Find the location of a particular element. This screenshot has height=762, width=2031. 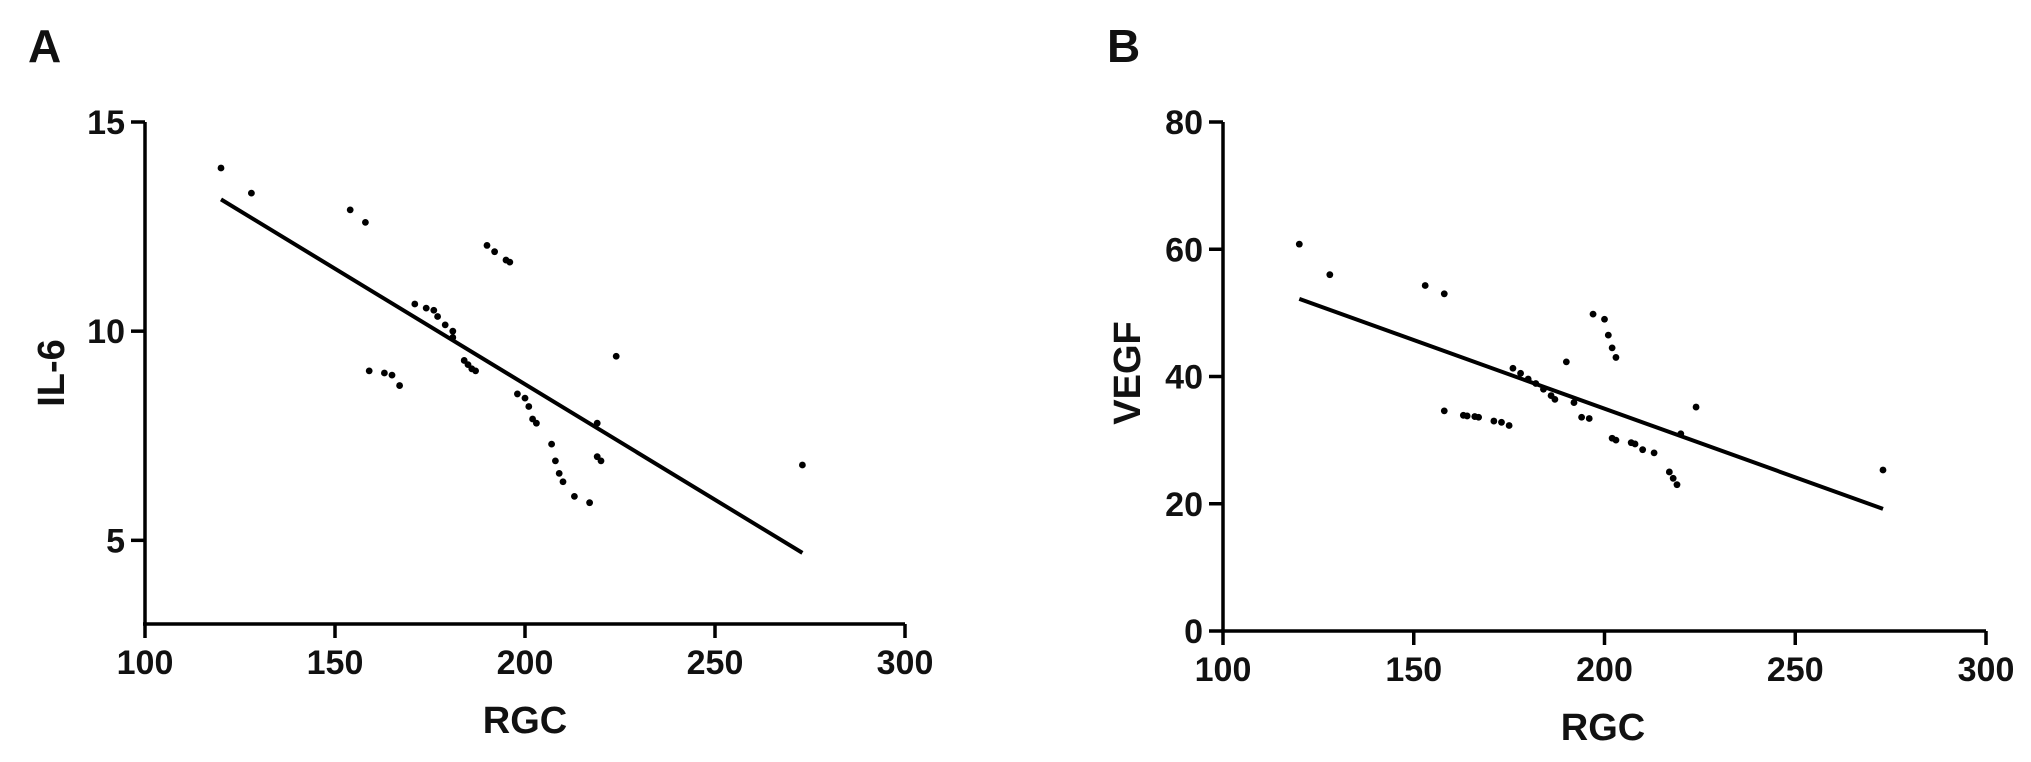

panel-b-y-ticks: 0 20 40 60 80 is located at coordinates (1194, 377).